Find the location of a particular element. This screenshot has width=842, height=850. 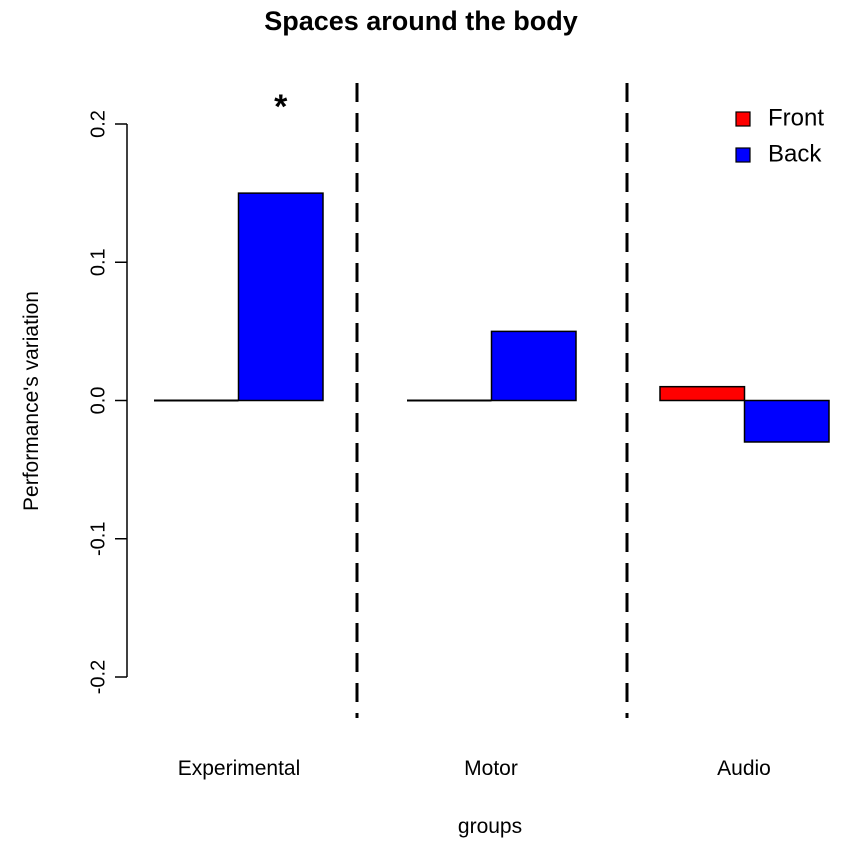

y-tick-label: 0.1 is located at coordinates (98, 262).